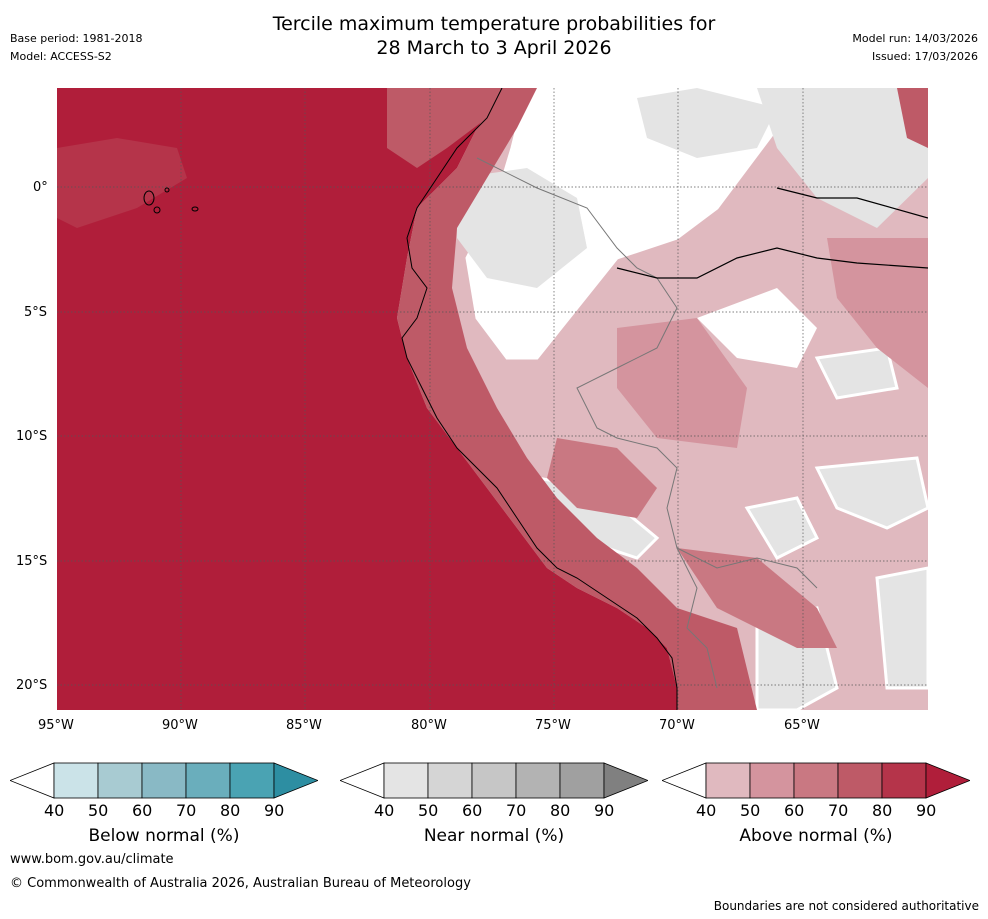  What do you see at coordinates (838, 810) in the screenshot?
I see `above-tick: 70` at bounding box center [838, 810].